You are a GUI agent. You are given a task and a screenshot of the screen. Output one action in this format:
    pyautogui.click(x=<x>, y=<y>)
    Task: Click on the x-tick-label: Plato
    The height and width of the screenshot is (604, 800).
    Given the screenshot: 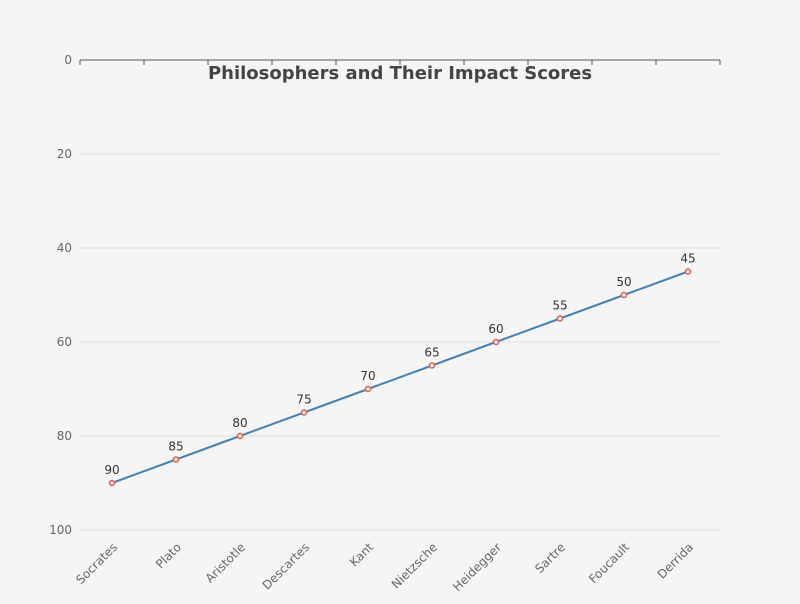 What is the action you would take?
    pyautogui.click(x=168, y=555)
    